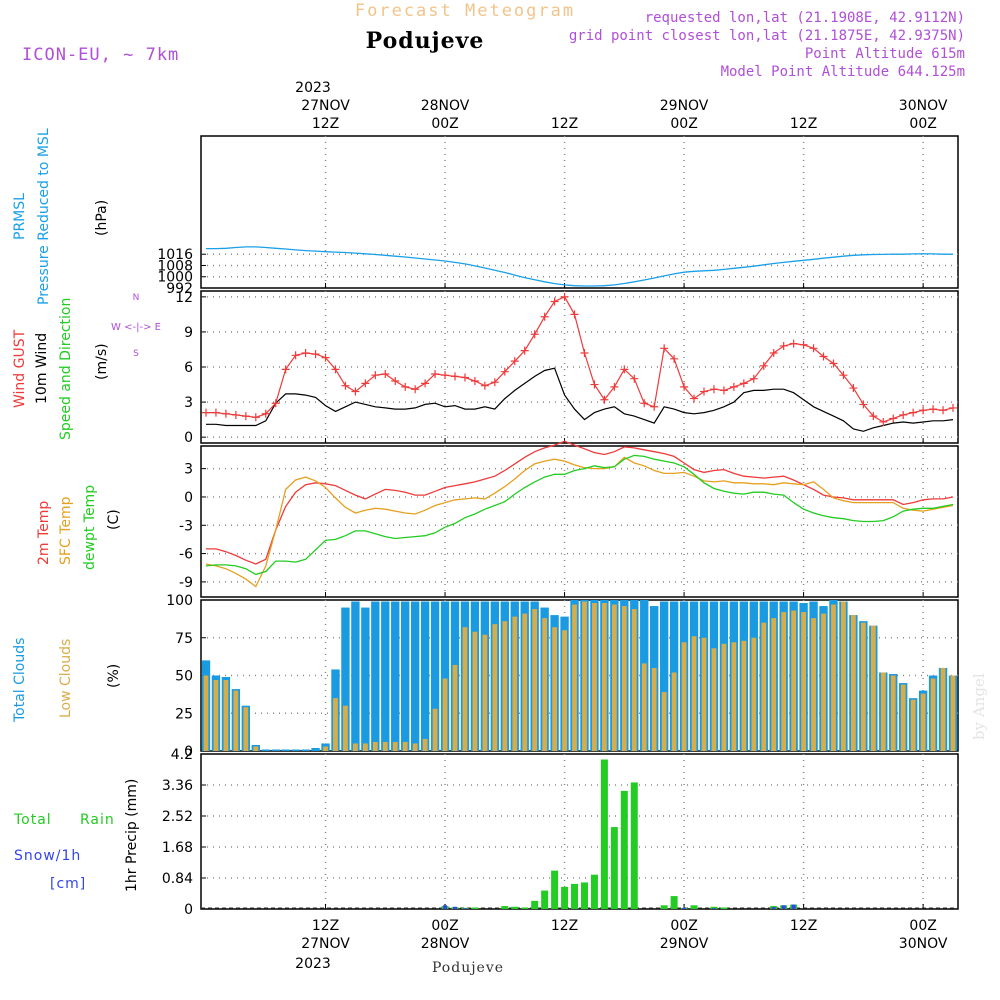 The width and height of the screenshot is (1000, 1000). What do you see at coordinates (188, 910) in the screenshot?
I see `y-tick-label-precipitation: 0` at bounding box center [188, 910].